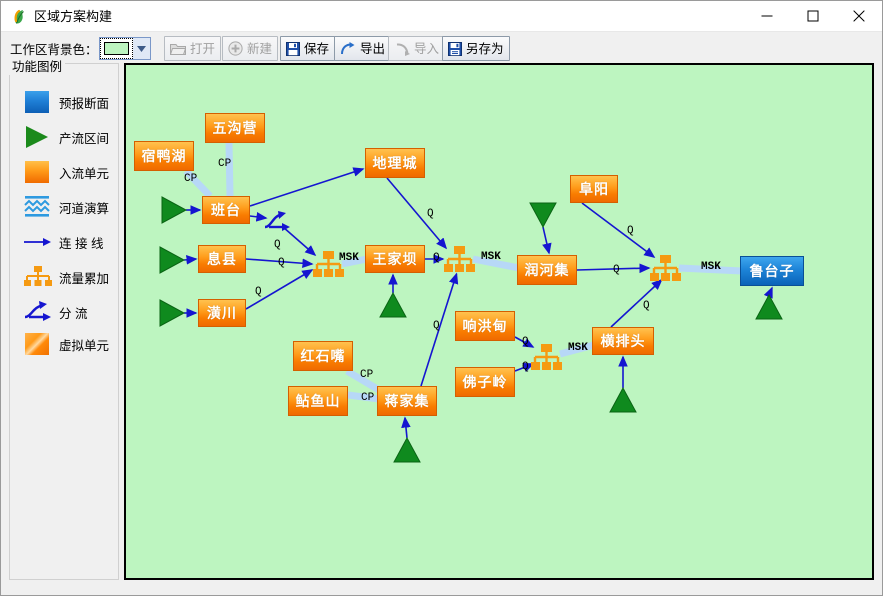 The height and width of the screenshot is (596, 883). I want to click on diagram-node-label: 阜阳, so click(594, 189).